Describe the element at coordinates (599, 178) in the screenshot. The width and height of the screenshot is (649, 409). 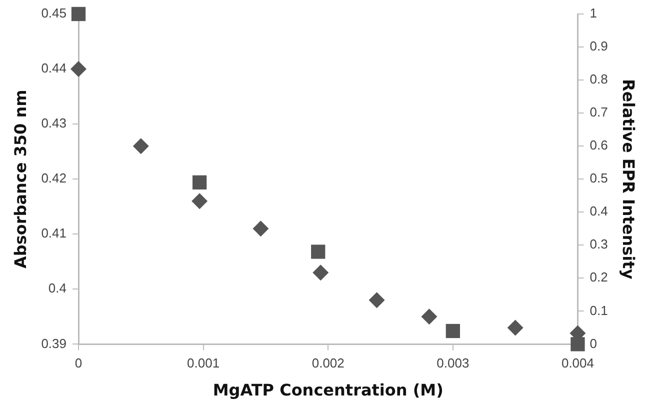
I see `y2-tick-label: 0.5` at that location.